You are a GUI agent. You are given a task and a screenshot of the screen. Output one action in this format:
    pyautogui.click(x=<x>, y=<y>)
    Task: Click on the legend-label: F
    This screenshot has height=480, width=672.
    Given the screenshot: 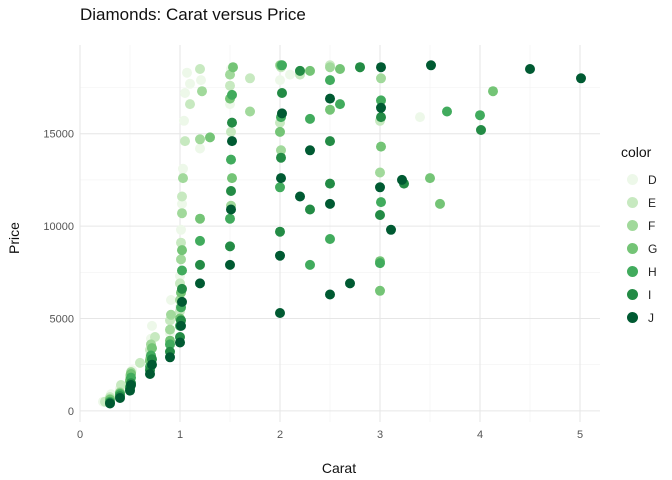 What is the action you would take?
    pyautogui.click(x=652, y=225)
    